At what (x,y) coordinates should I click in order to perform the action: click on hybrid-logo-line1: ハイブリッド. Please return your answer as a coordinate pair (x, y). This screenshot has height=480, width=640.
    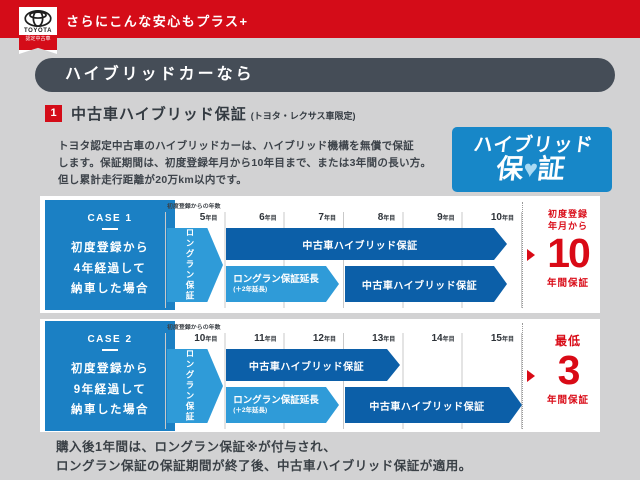
    Looking at the image, I should click on (533, 145).